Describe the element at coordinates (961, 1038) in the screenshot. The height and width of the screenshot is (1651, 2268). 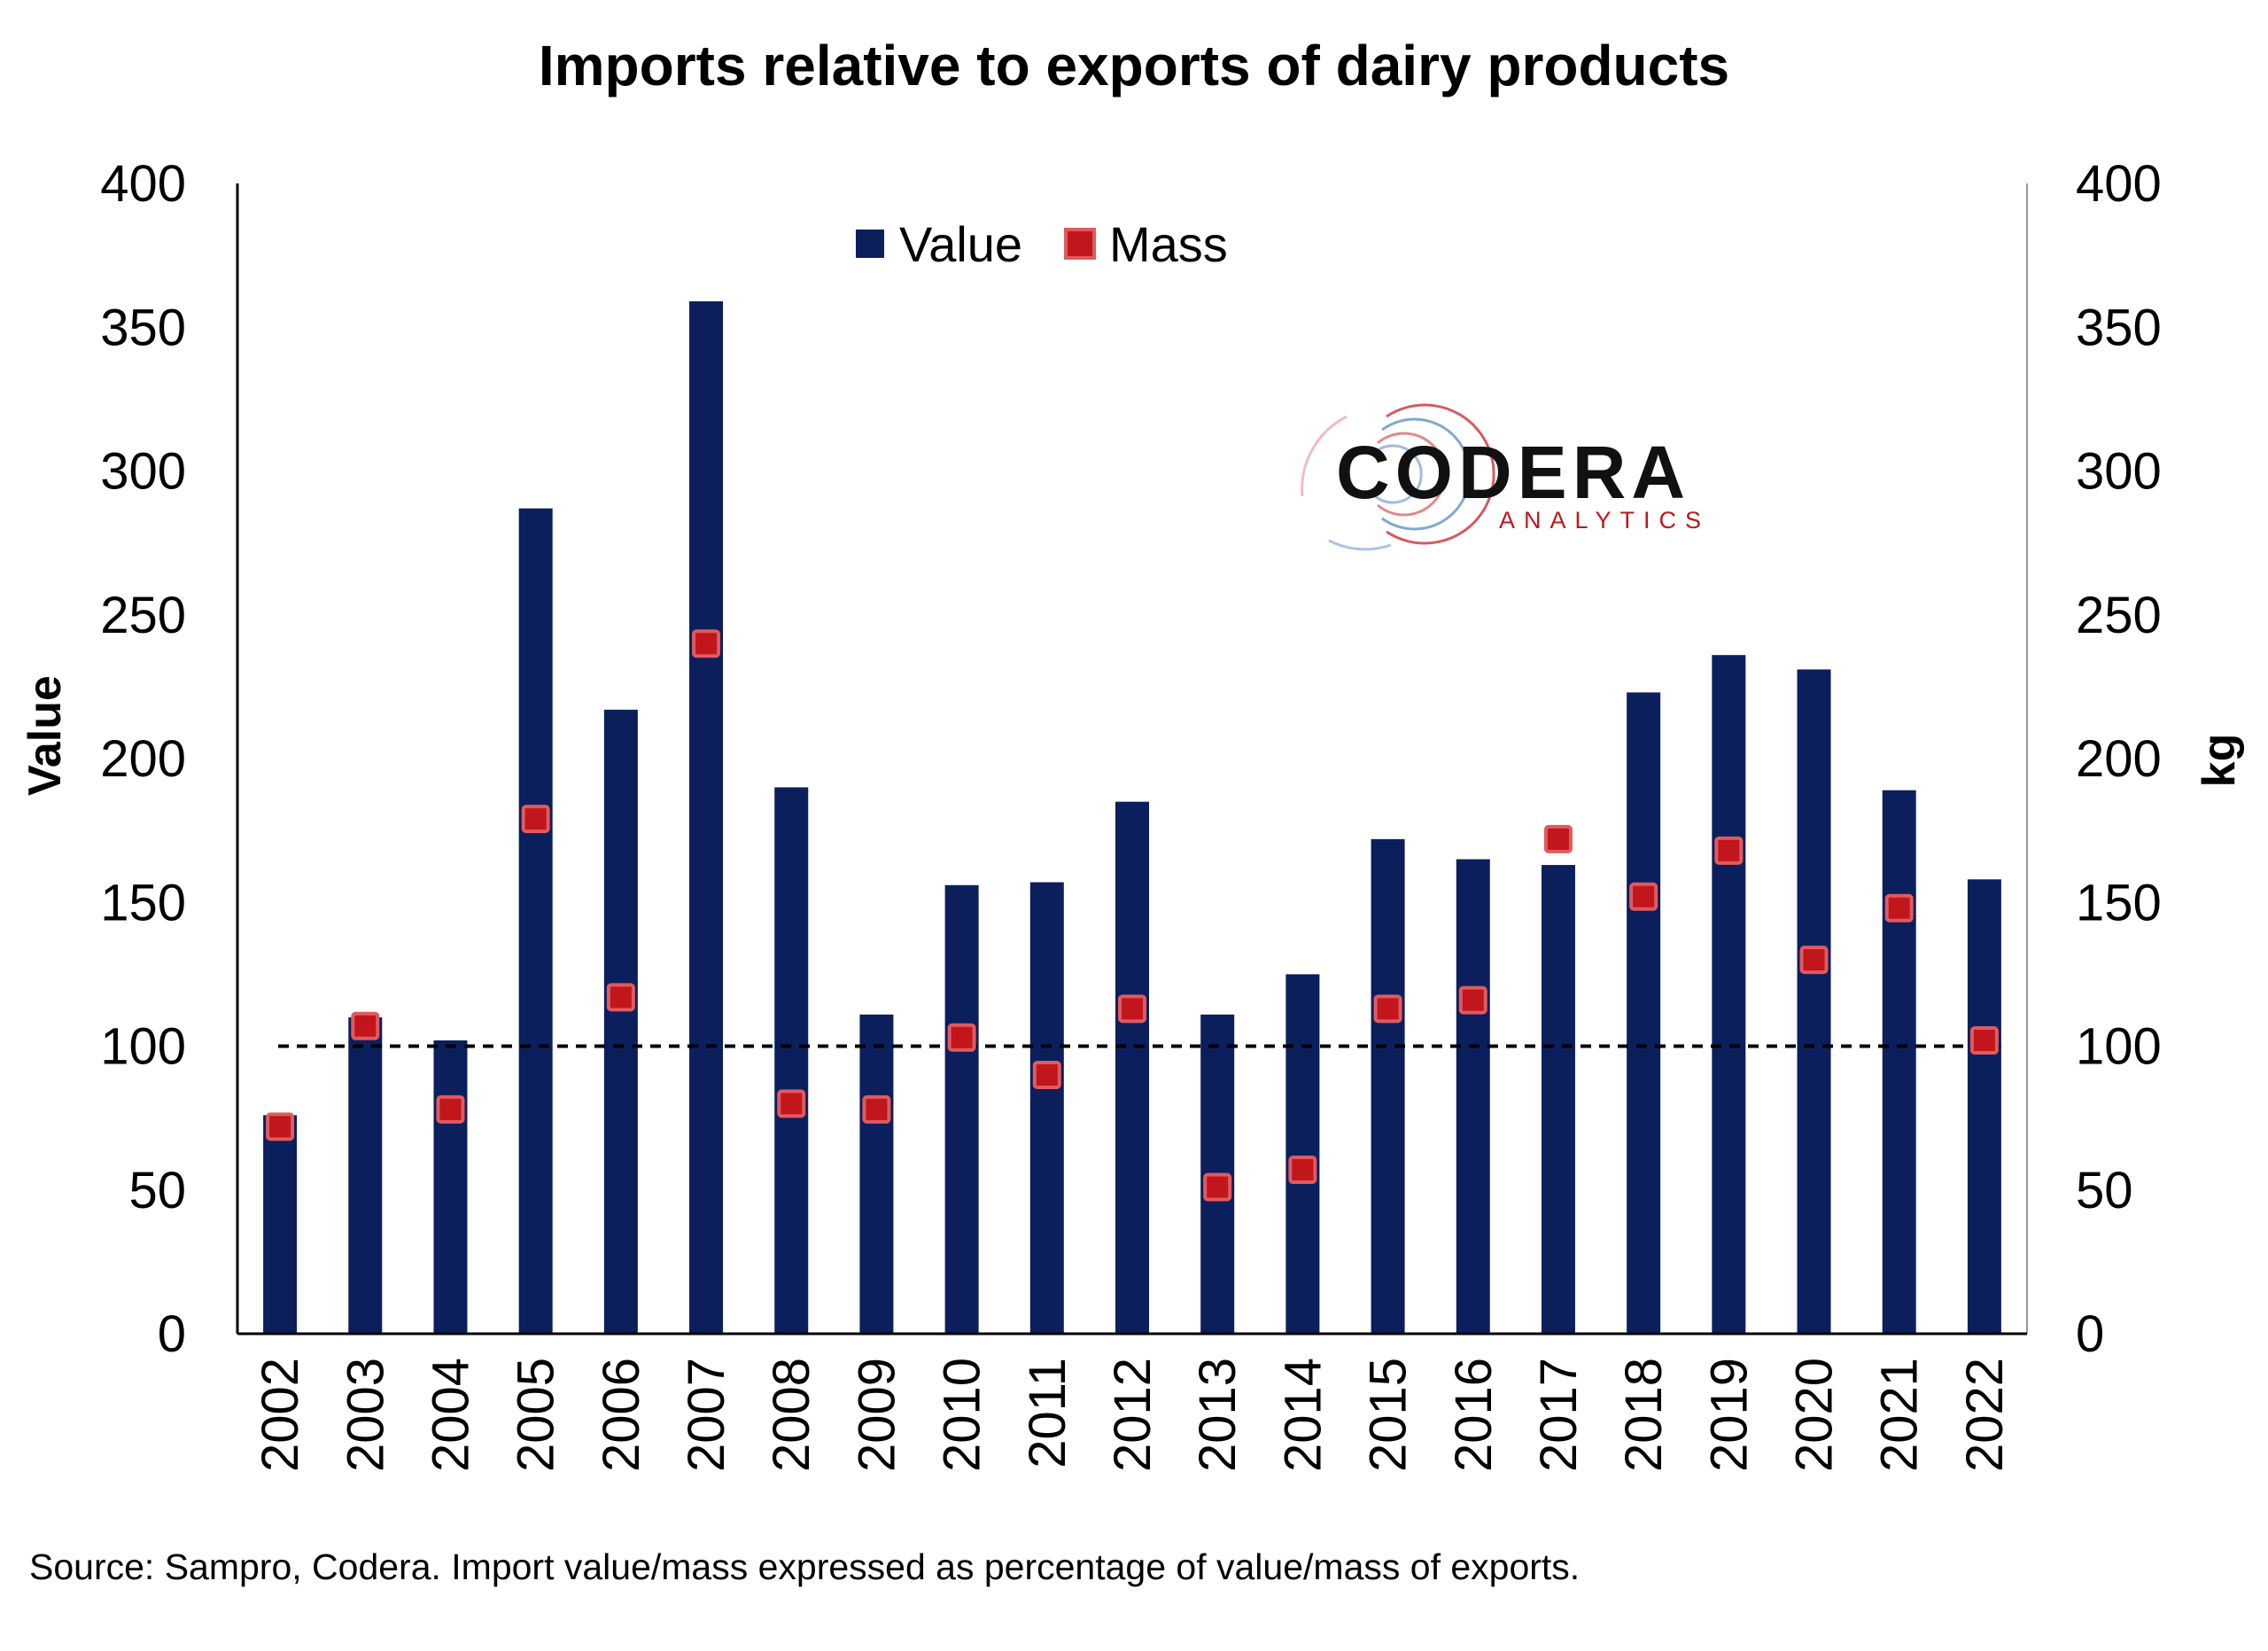
I see `marker-mass-2010` at that location.